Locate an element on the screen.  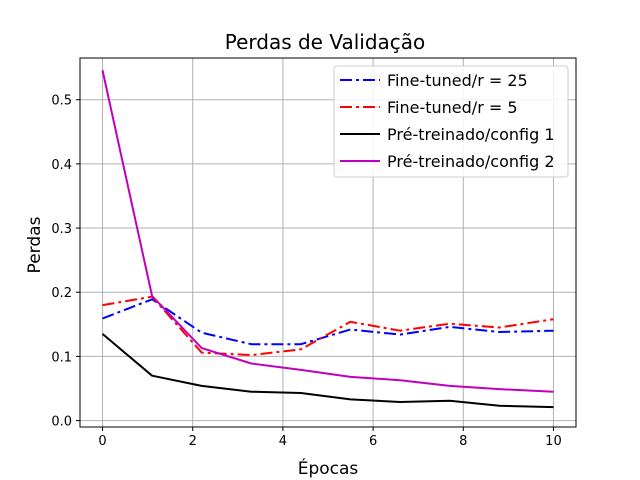
x-tick-label: 10 is located at coordinates (553, 441).